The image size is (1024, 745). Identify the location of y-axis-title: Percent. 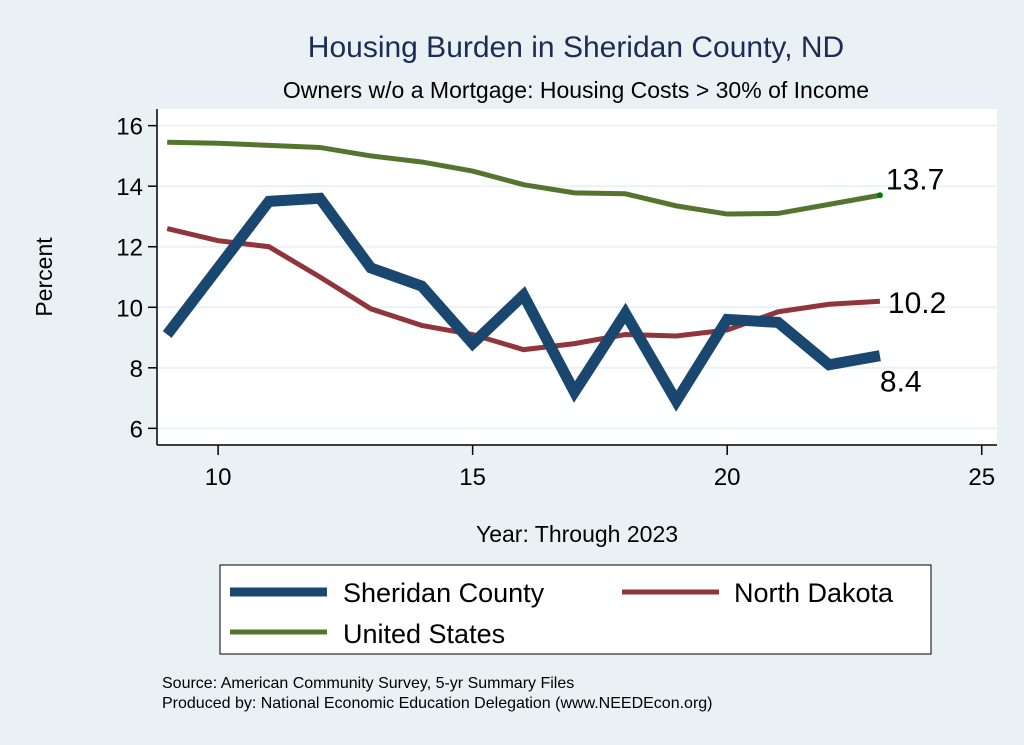
(44, 277).